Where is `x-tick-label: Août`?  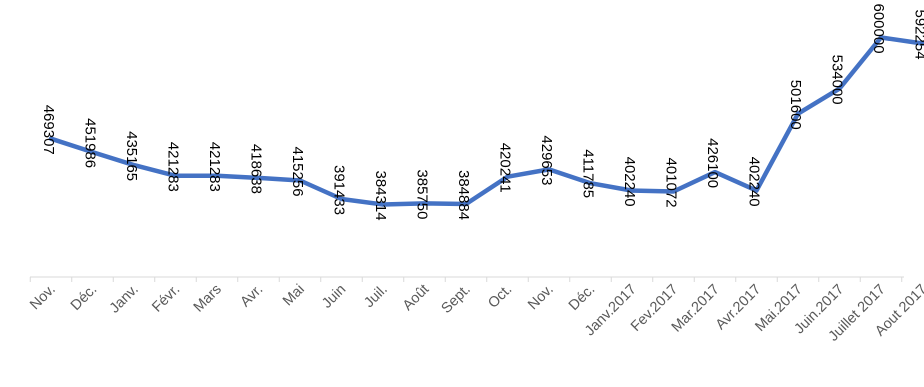
x-tick-label: Août is located at coordinates (416, 298).